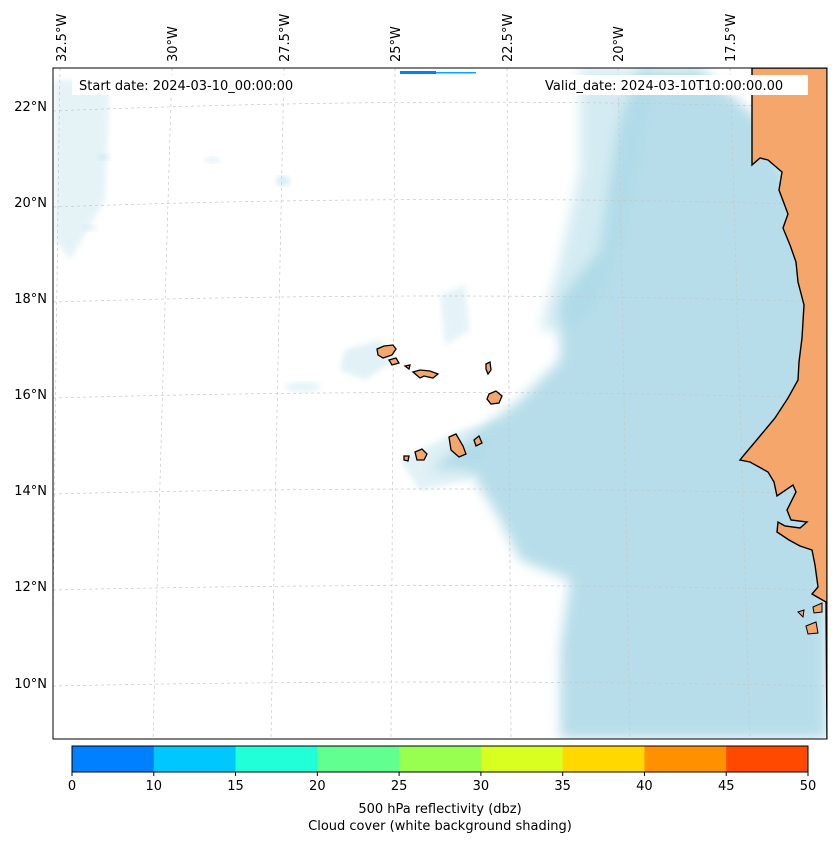 This screenshot has height=843, width=837. I want to click on island-sao-nicolau, so click(425, 374).